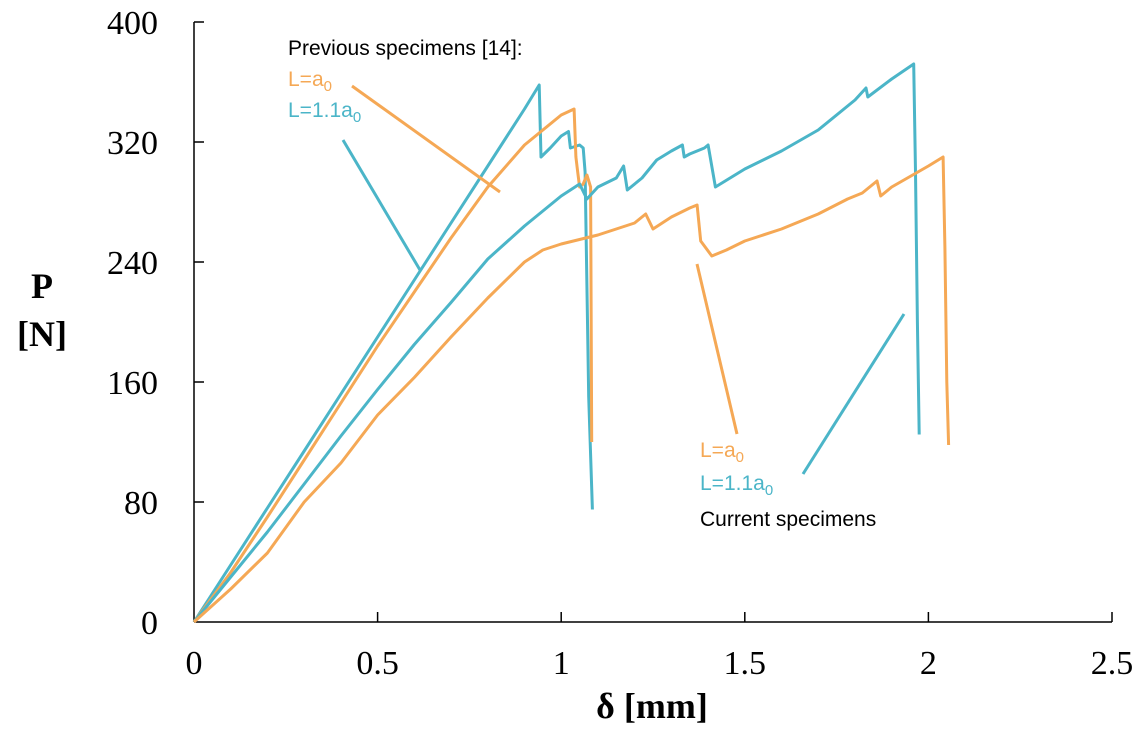 The image size is (1146, 753). What do you see at coordinates (377, 663) in the screenshot?
I see `x-tick-label: 0.5` at bounding box center [377, 663].